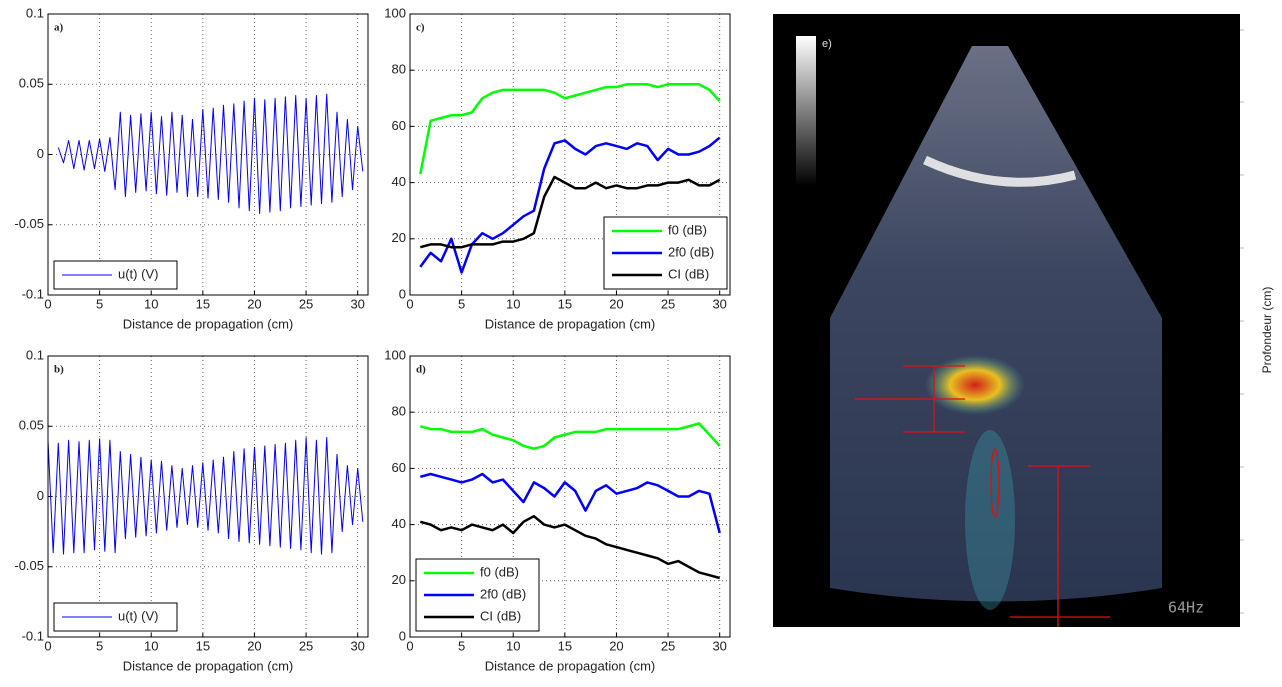 The width and height of the screenshot is (1282, 687). What do you see at coordinates (1267, 330) in the screenshot?
I see `y-axis-title: Profondeur (cm)` at bounding box center [1267, 330].